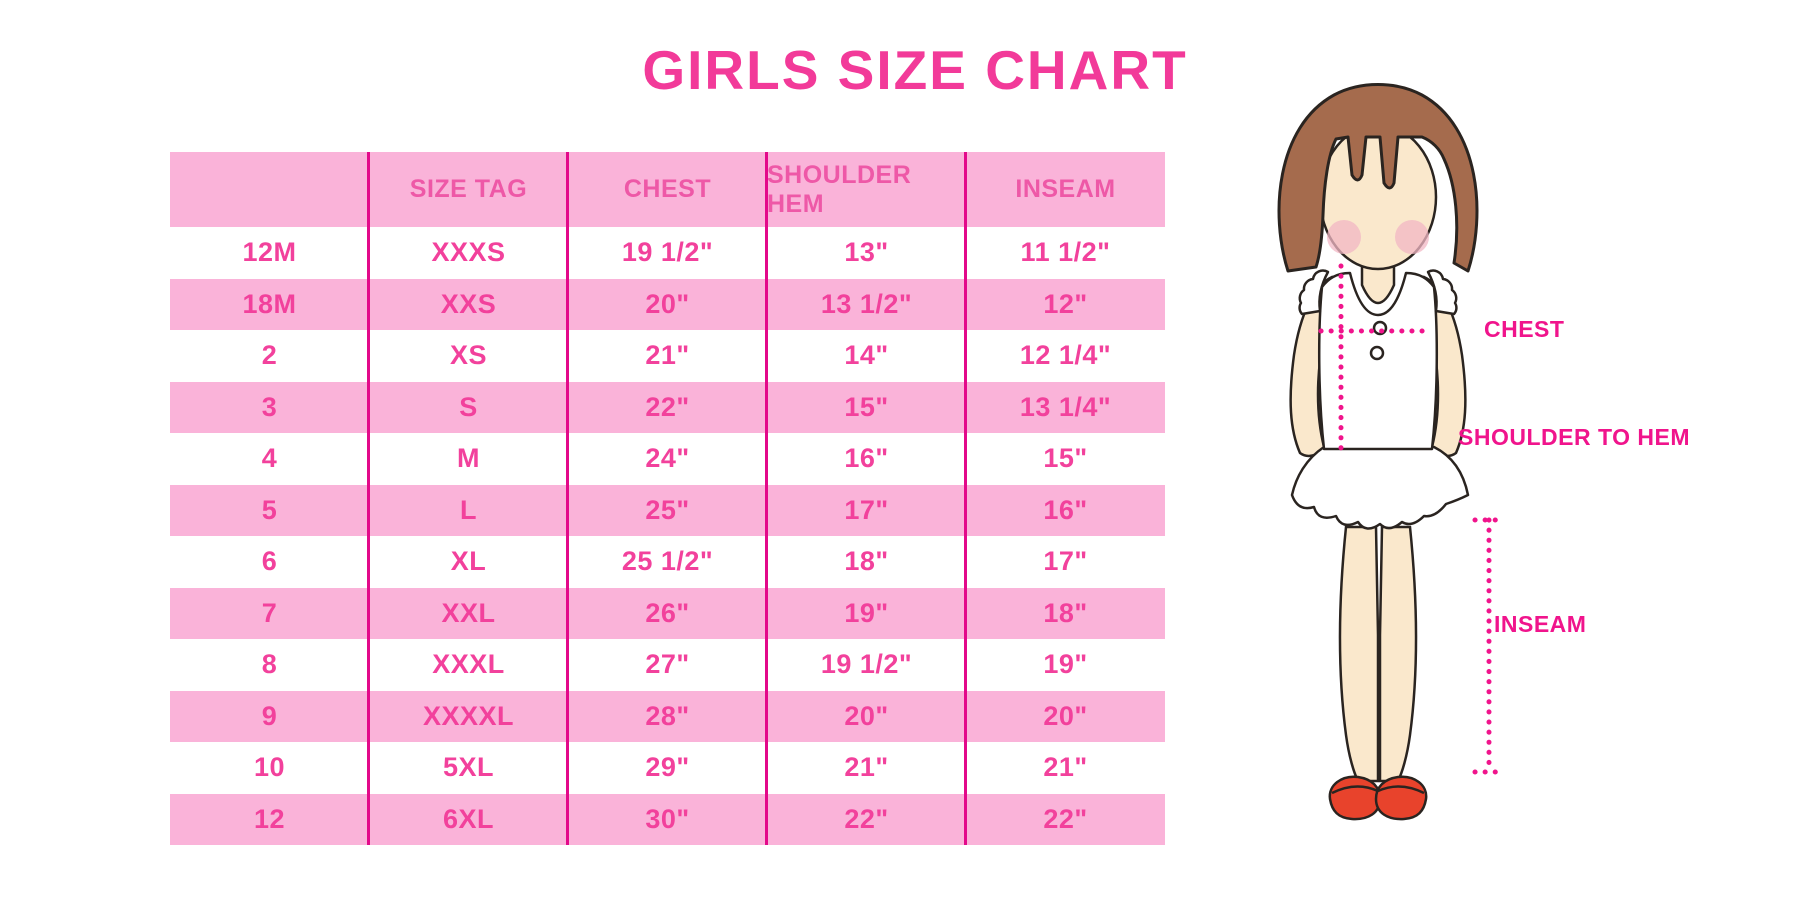  I want to click on table-cell: 13 1/2", so click(866, 303).